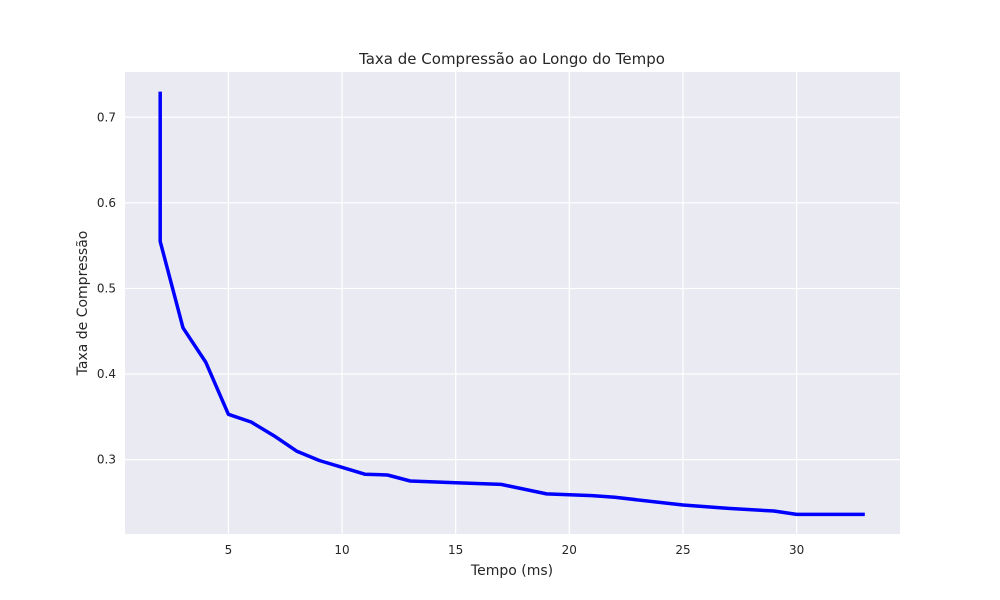  Describe the element at coordinates (515, 550) in the screenshot. I see `x-tick-labels: 5 10 15 20 25 30` at that location.